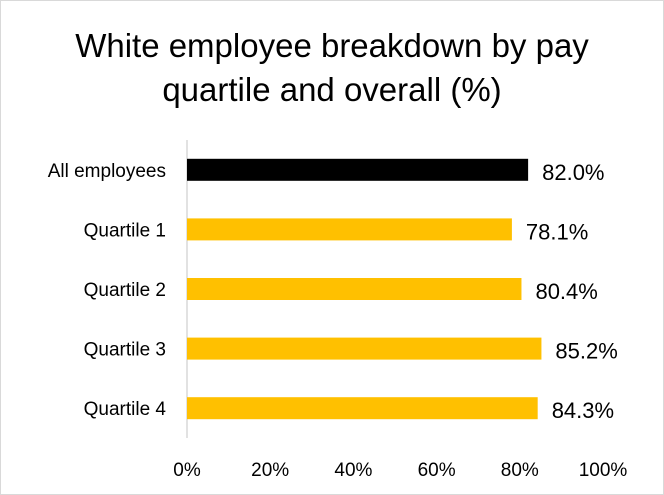  Describe the element at coordinates (586, 351) in the screenshot. I see `value-label-3: 85.2%` at that location.